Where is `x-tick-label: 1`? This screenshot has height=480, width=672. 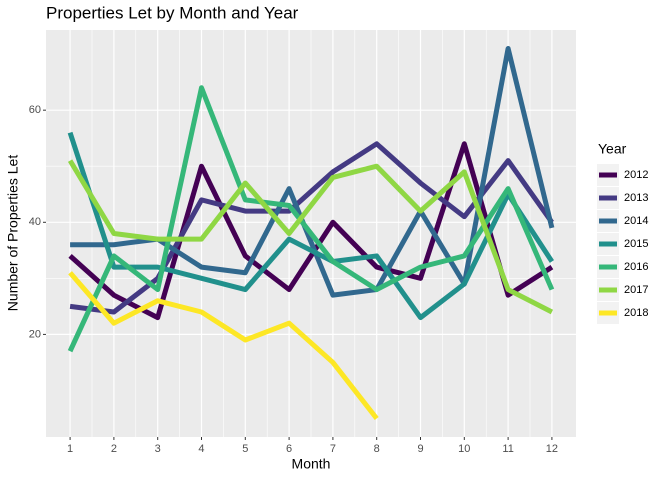 x-tick-label: 1 is located at coordinates (70, 449).